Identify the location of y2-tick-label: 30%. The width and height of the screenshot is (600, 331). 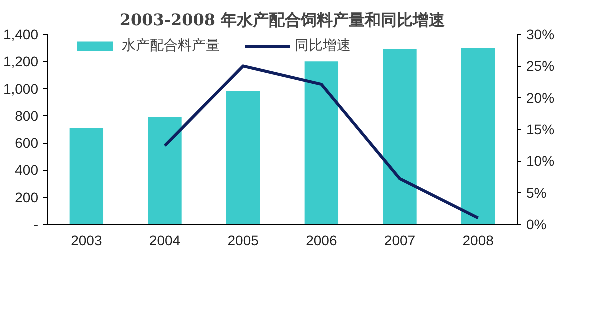
(540, 34).